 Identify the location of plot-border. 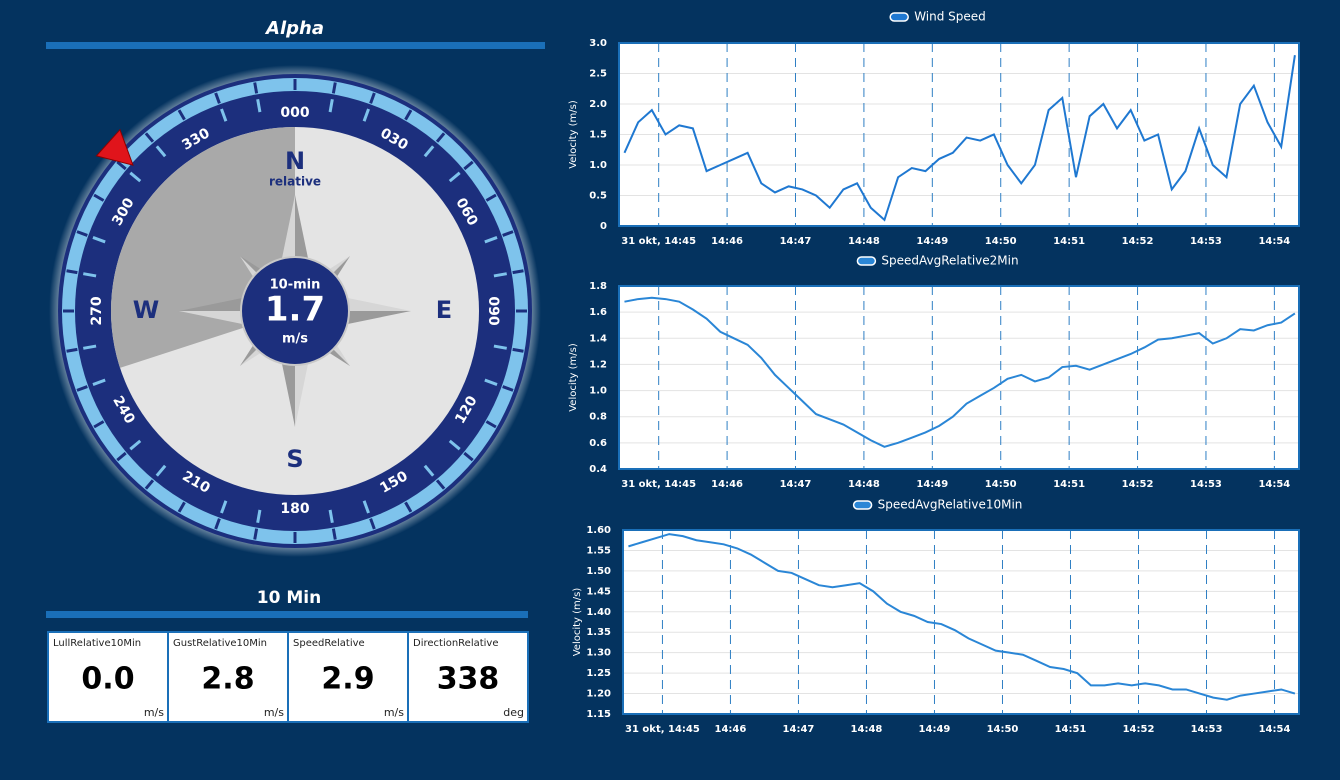
(961, 622).